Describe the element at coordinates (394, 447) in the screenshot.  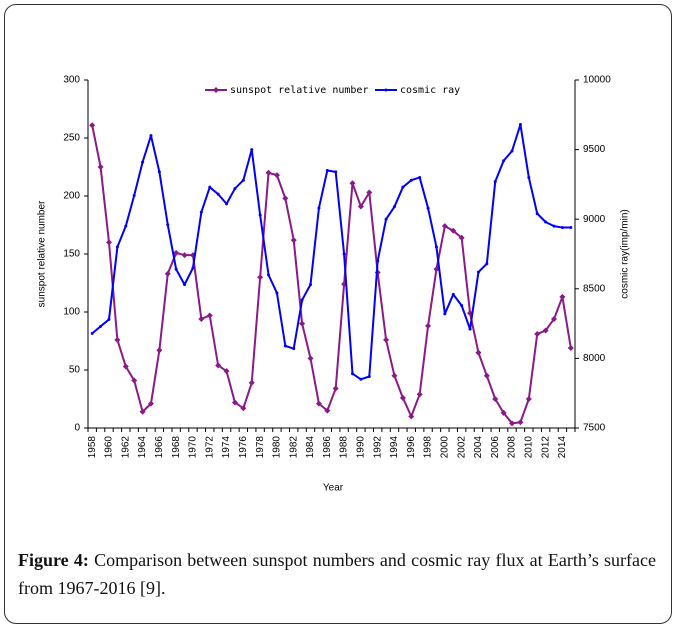
I see `x-tick-label: 1994` at that location.